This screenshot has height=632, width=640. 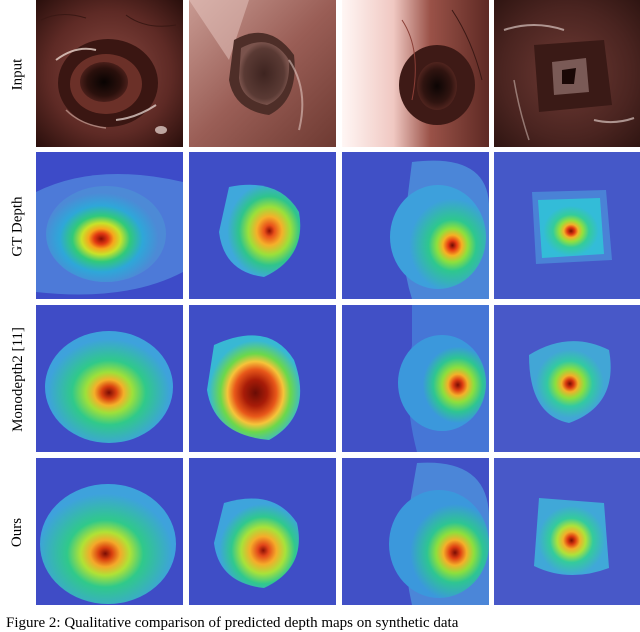 What do you see at coordinates (17, 379) in the screenshot?
I see `row-label-monodepth2: Monodepth2 [11]` at bounding box center [17, 379].